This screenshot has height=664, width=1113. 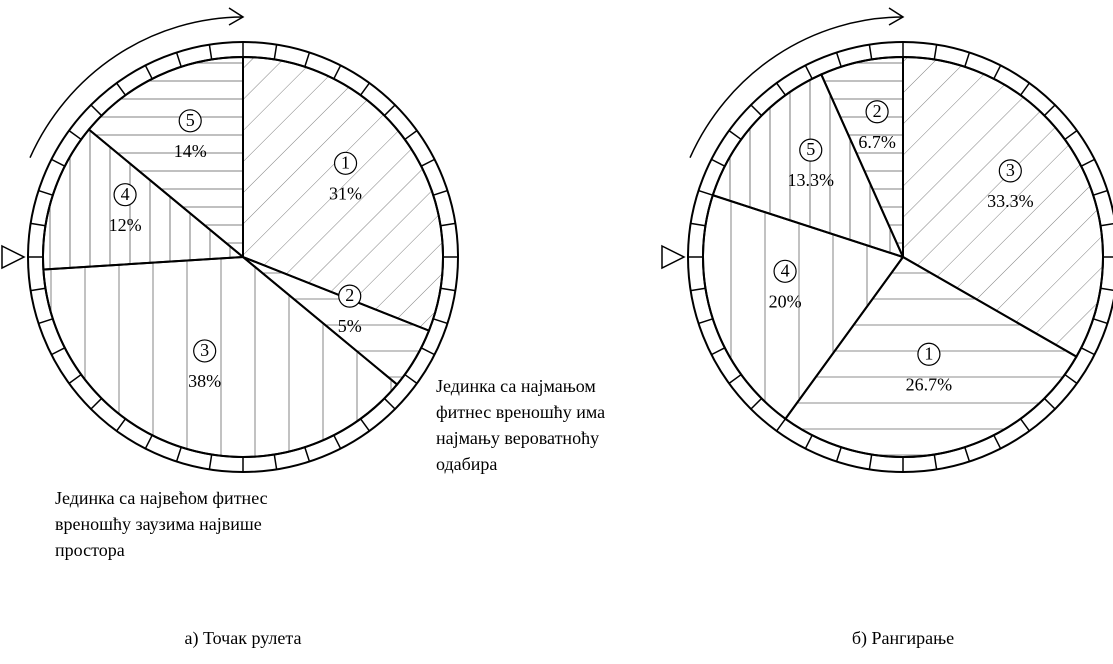 What do you see at coordinates (350, 326) in the screenshot?
I see `value-label: 5%` at bounding box center [350, 326].